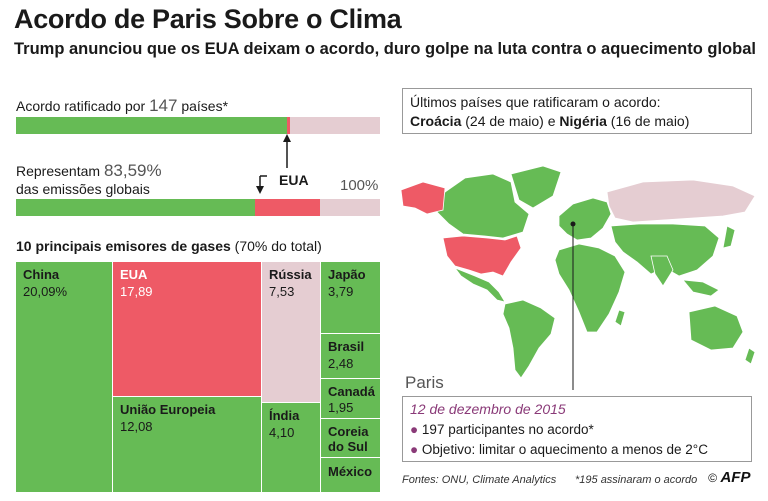 The image size is (768, 501). Describe the element at coordinates (132, 170) in the screenshot. I see `emissions-value: 83,59%` at that location.